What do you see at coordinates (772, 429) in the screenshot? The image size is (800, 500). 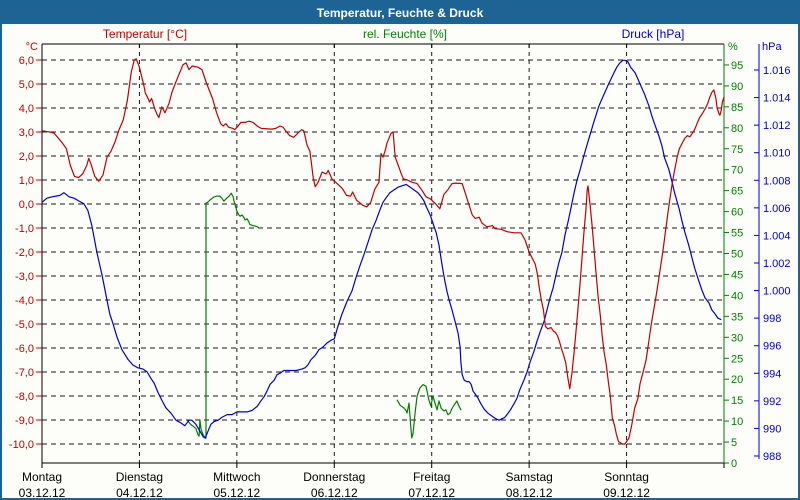 I see `pressure-tick-label: 990` at bounding box center [772, 429].